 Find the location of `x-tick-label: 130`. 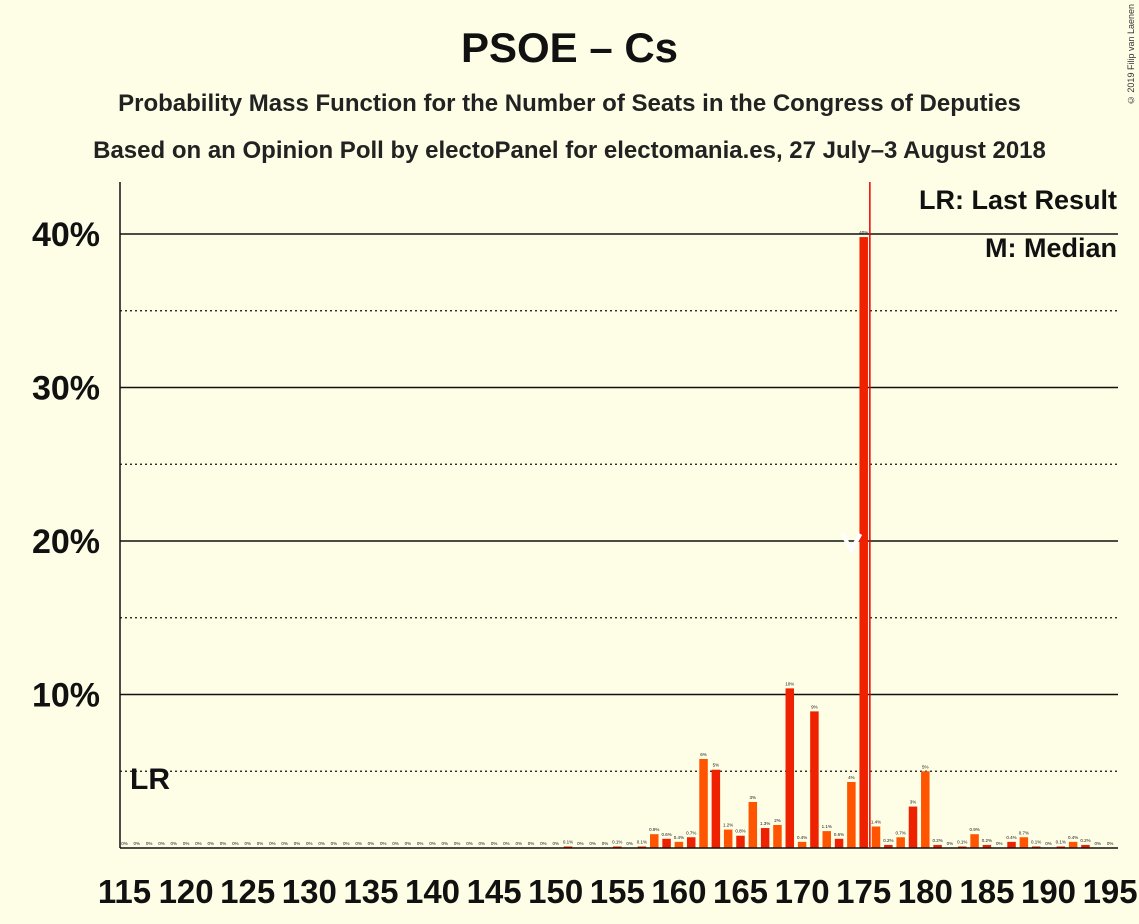

x-tick-label: 130 is located at coordinates (309, 891).